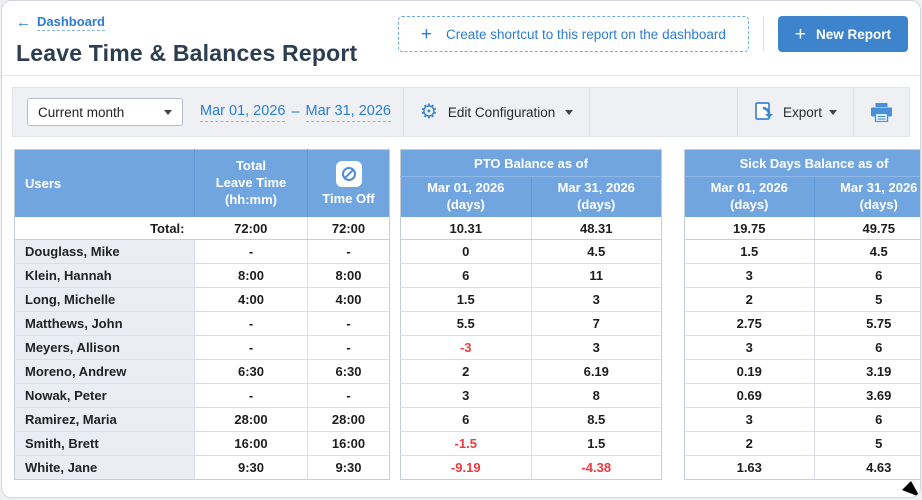 This screenshot has height=500, width=922. What do you see at coordinates (596, 443) in the screenshot?
I see `pto-end-cell: 1.5` at bounding box center [596, 443].